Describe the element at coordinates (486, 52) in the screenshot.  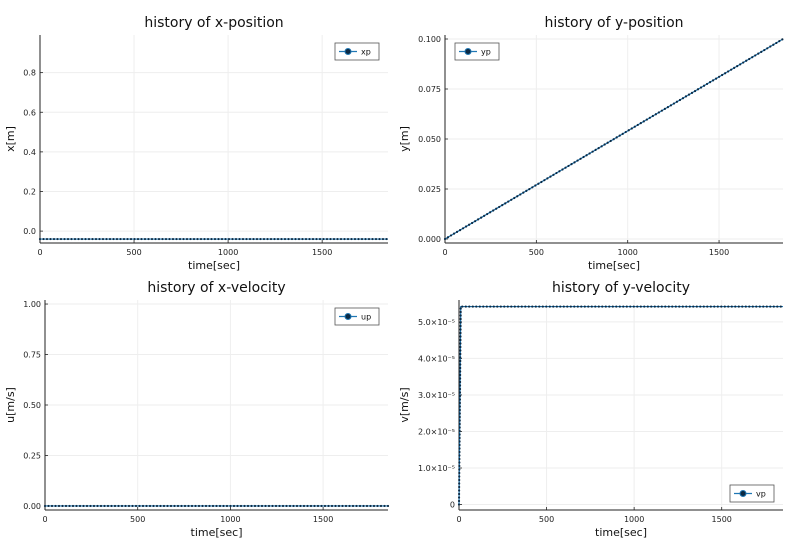
I see `legend-label: yp` at that location.